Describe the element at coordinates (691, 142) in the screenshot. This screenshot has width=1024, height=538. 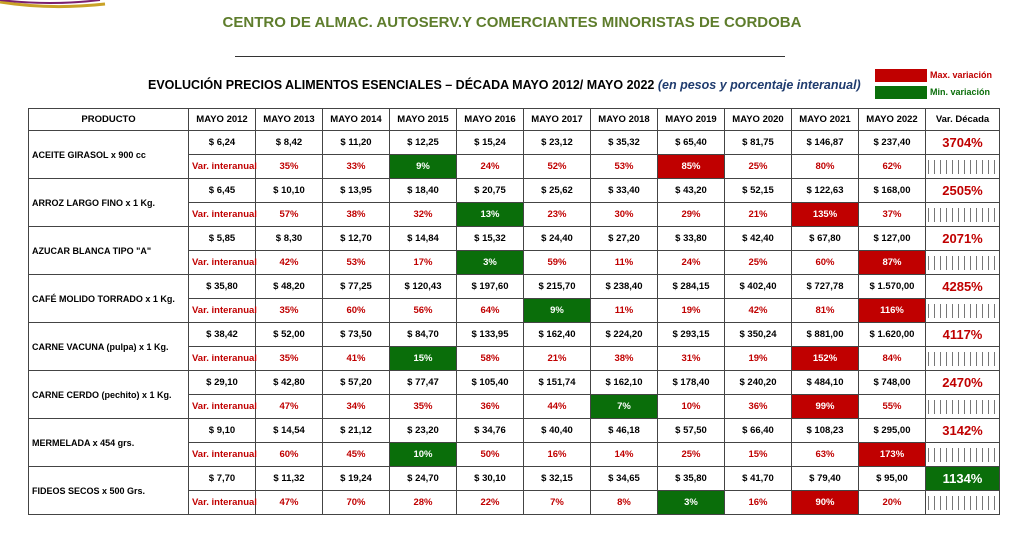
I see `price-cell: $ 65,40` at that location.